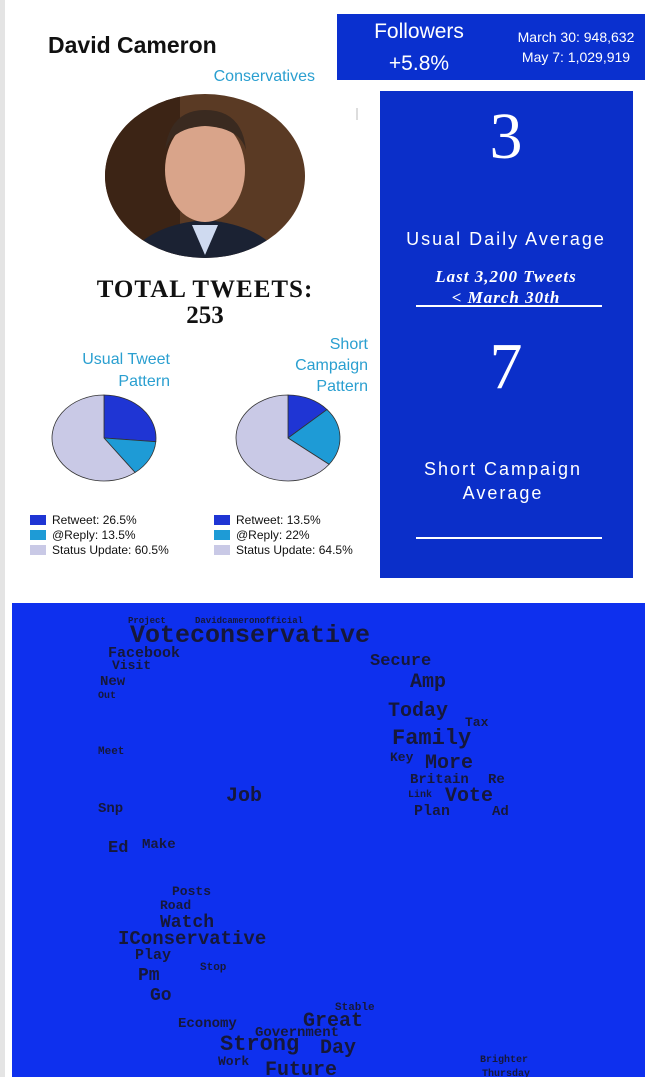 The height and width of the screenshot is (1077, 648). What do you see at coordinates (126, 359) in the screenshot?
I see `pie-title: Usual Tweet` at bounding box center [126, 359].